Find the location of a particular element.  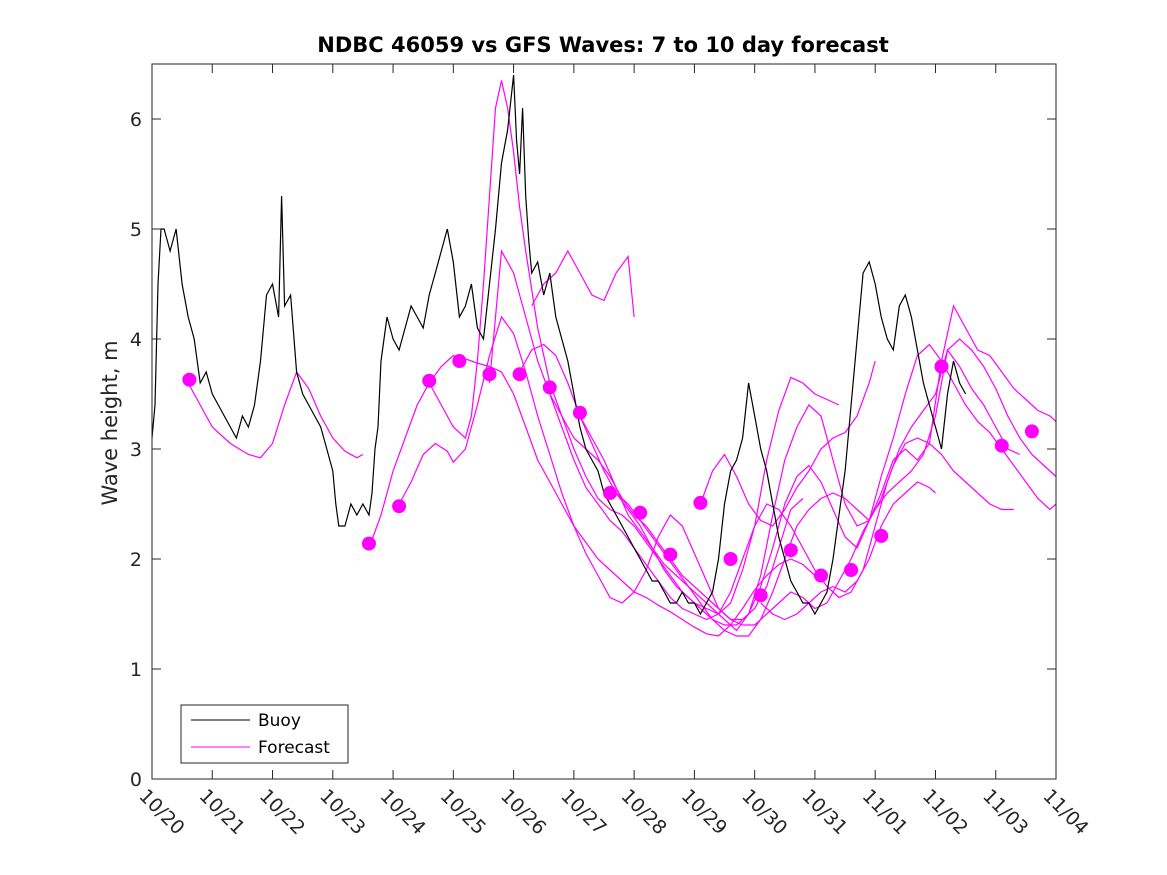

legend: Buoy Forecast is located at coordinates (264, 734).